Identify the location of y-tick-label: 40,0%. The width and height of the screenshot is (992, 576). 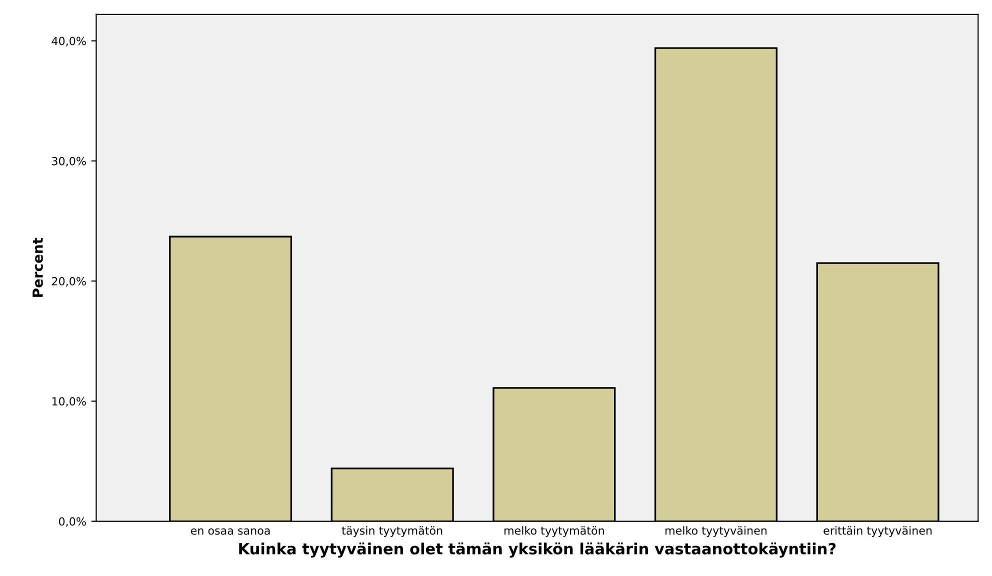
(69, 41).